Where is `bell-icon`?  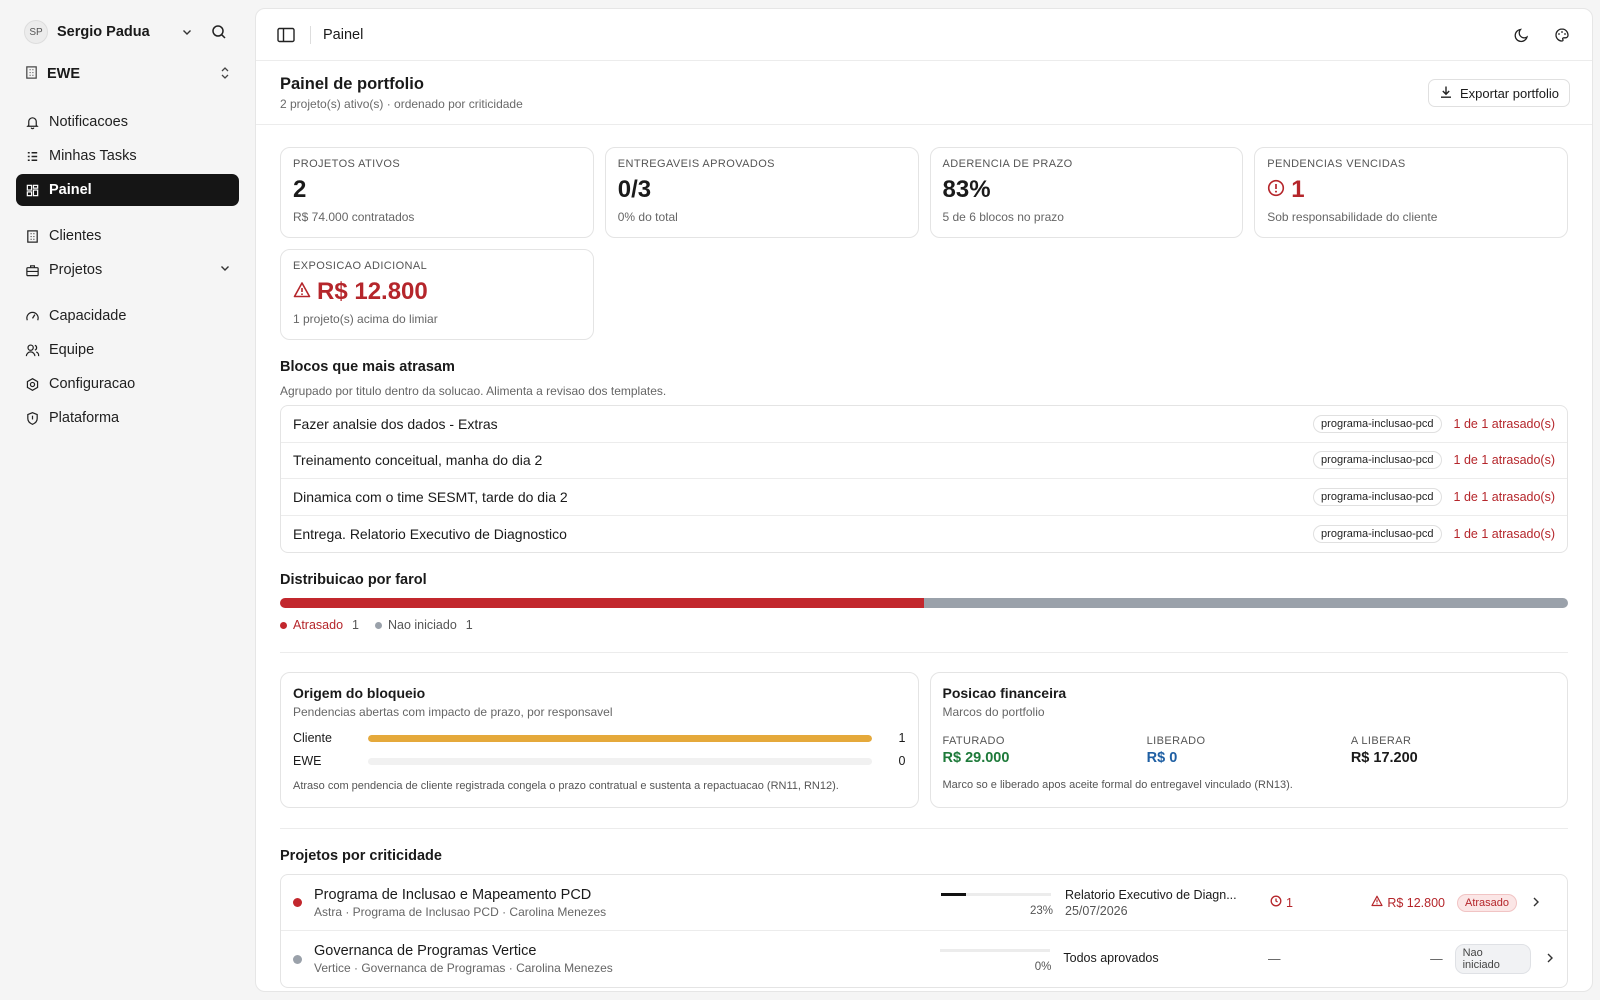
bell-icon is located at coordinates (32, 122).